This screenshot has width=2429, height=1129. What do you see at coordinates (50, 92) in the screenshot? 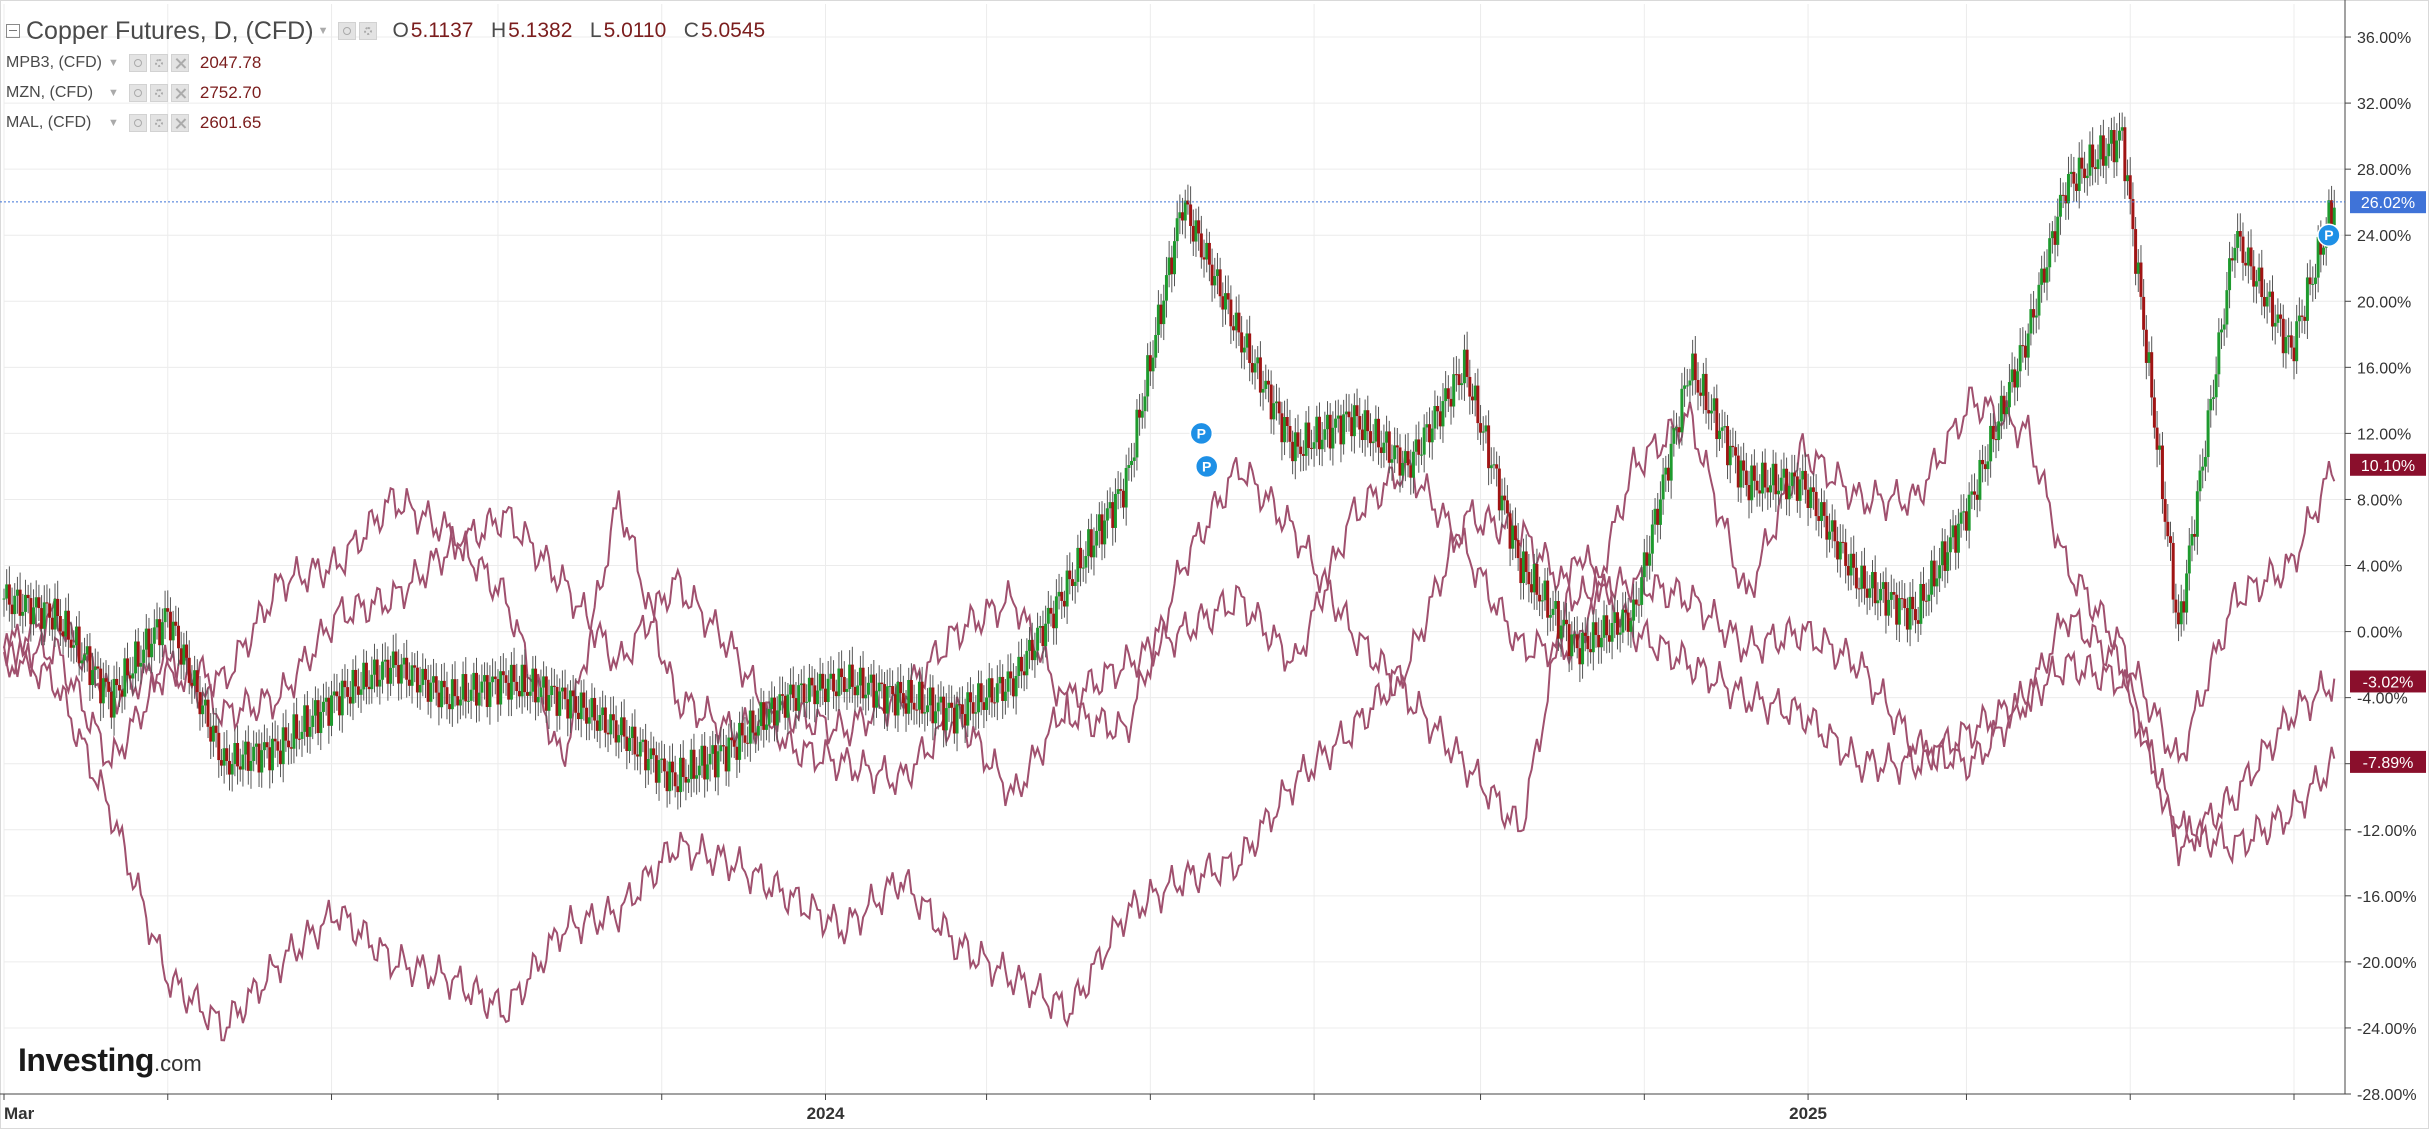
I see `series-name: MZN, (CFD)` at bounding box center [50, 92].